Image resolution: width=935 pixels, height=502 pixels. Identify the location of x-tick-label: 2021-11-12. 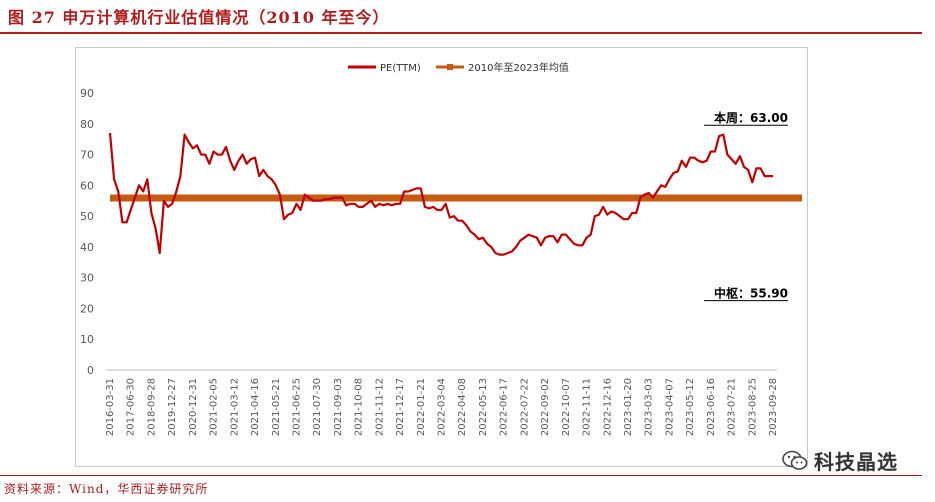
(379, 407).